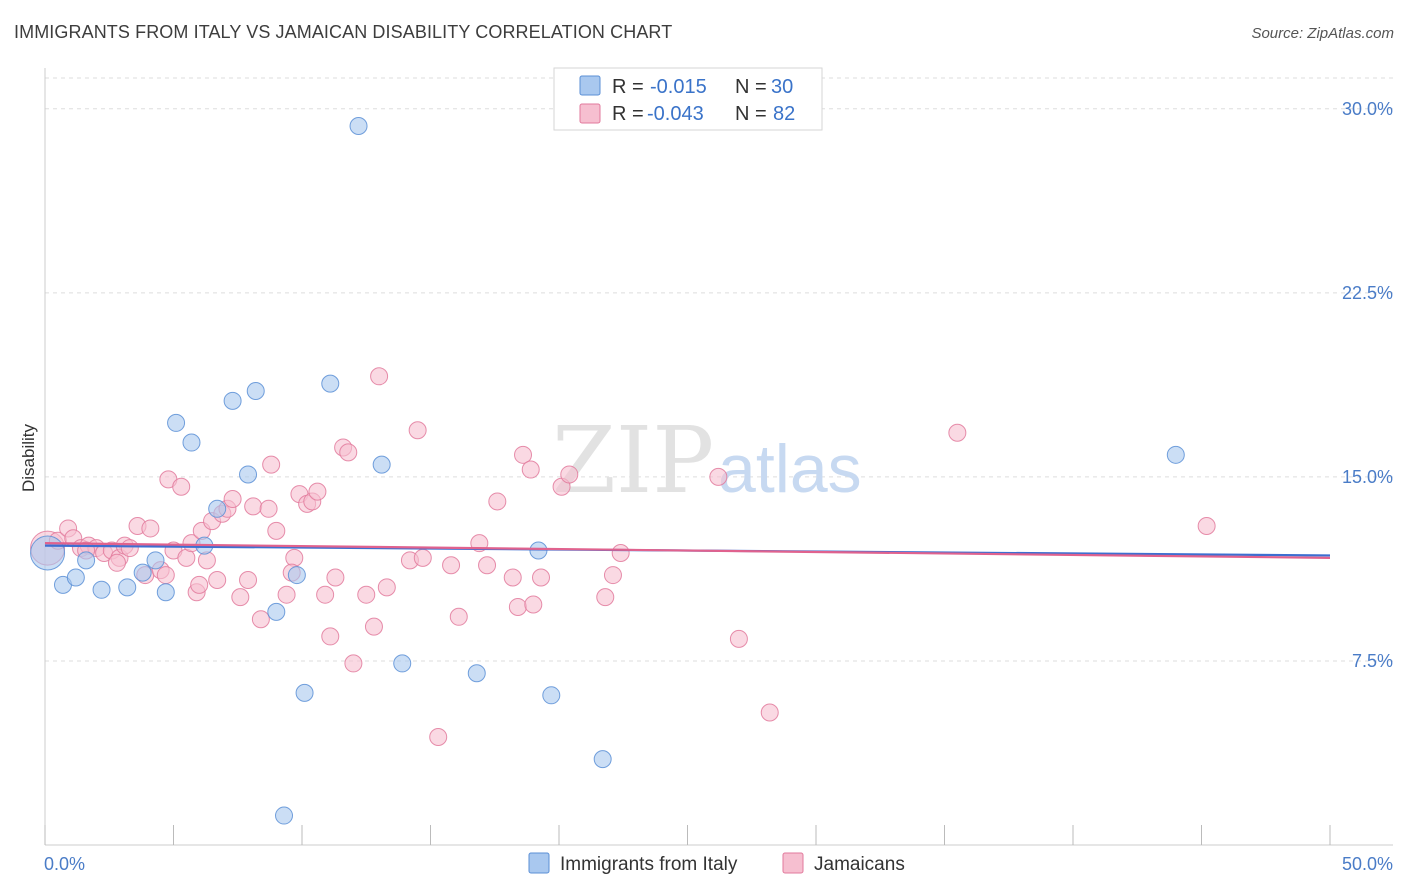  What do you see at coordinates (1367, 109) in the screenshot?
I see `y-tick-label-3: 30.0%` at bounding box center [1367, 109].